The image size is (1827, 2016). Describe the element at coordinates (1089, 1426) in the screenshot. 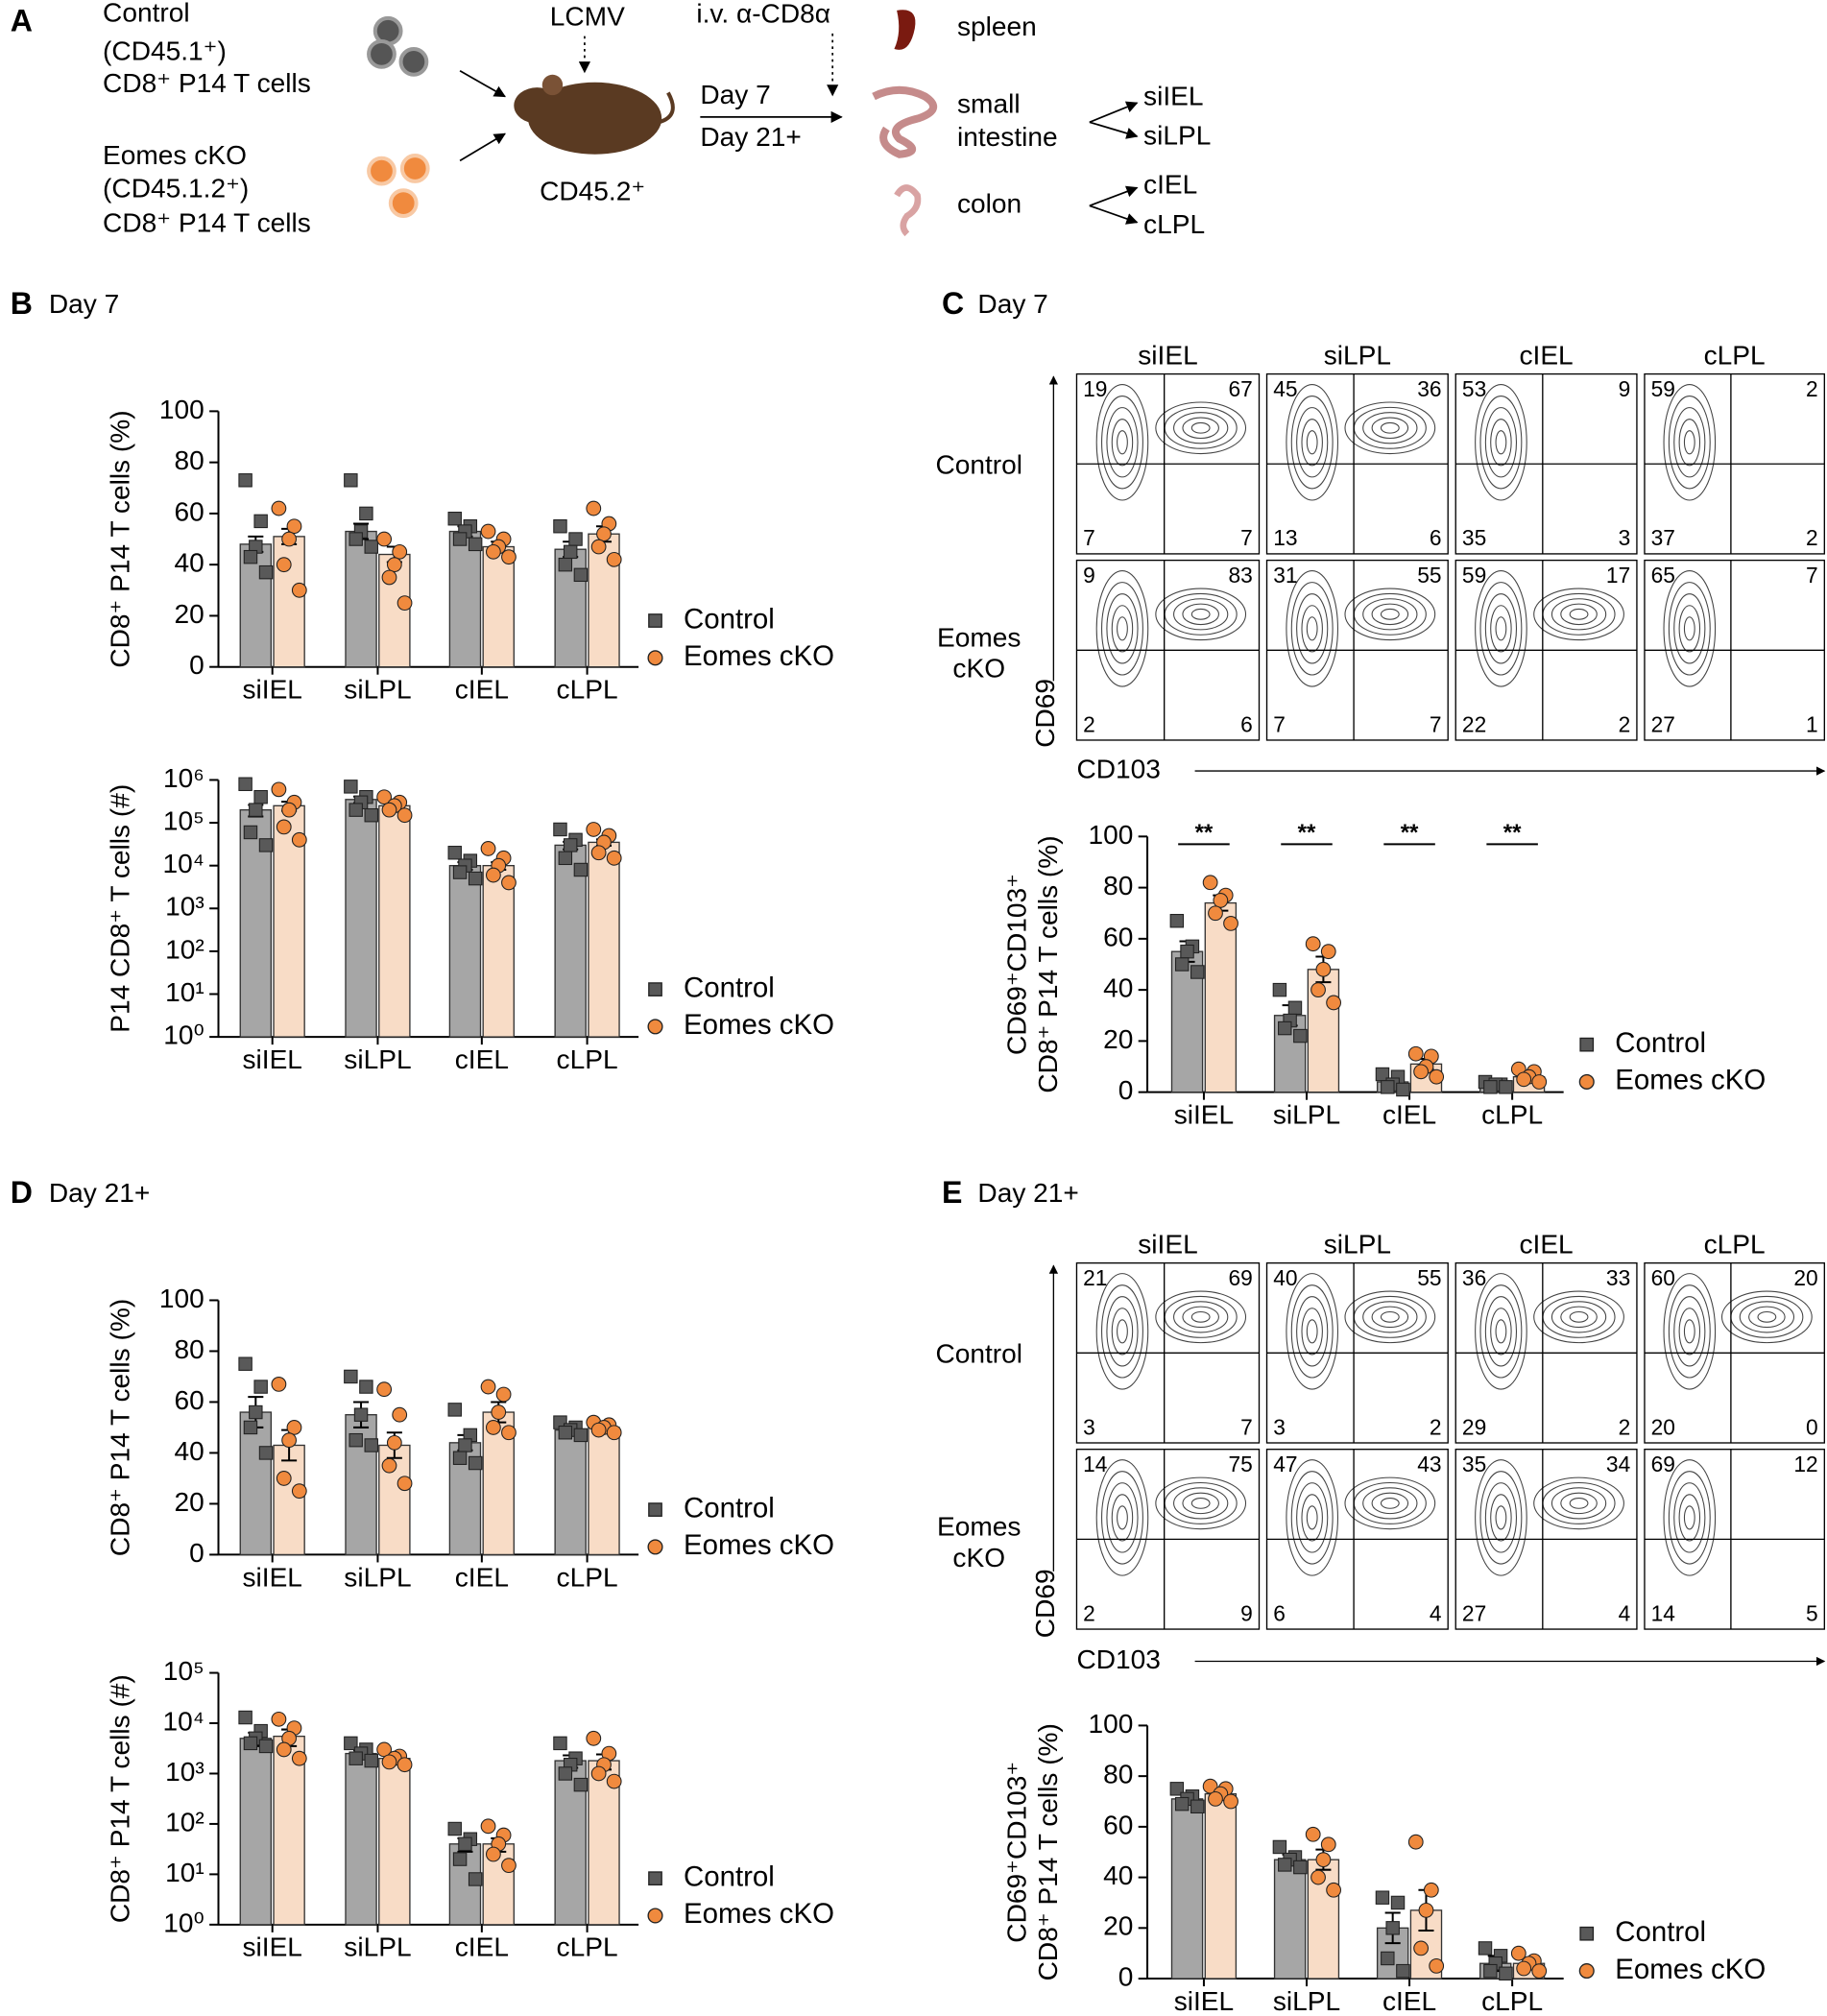

I see `quadrant-value: 3` at that location.